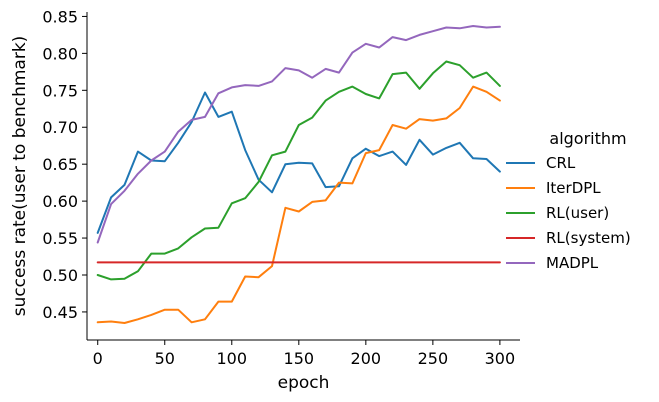 The width and height of the screenshot is (659, 402). I want to click on x-tick-label: 100, so click(232, 358).